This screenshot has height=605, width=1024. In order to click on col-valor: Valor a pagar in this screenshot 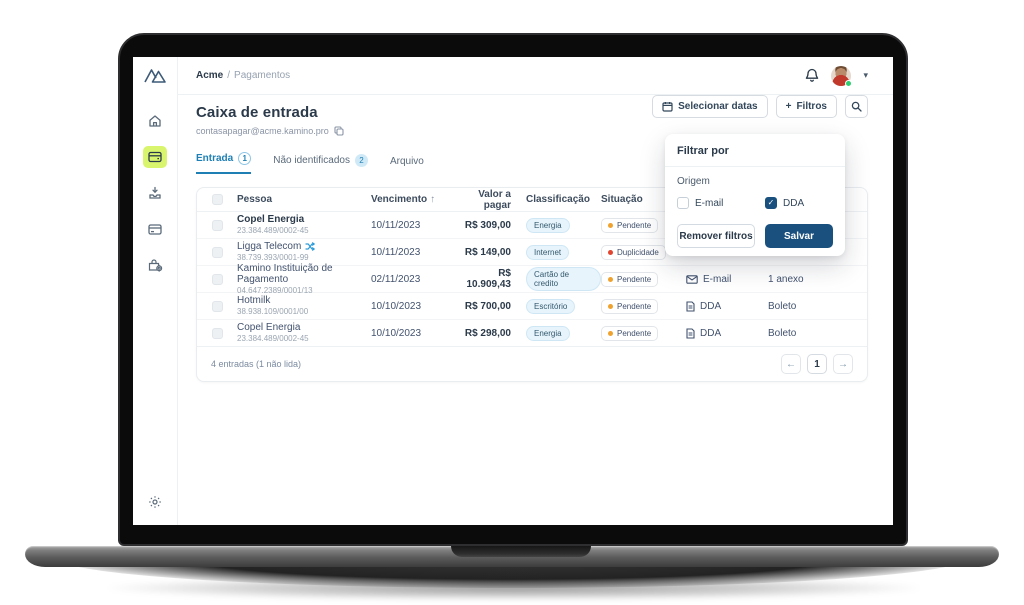, I will do `click(494, 199)`.